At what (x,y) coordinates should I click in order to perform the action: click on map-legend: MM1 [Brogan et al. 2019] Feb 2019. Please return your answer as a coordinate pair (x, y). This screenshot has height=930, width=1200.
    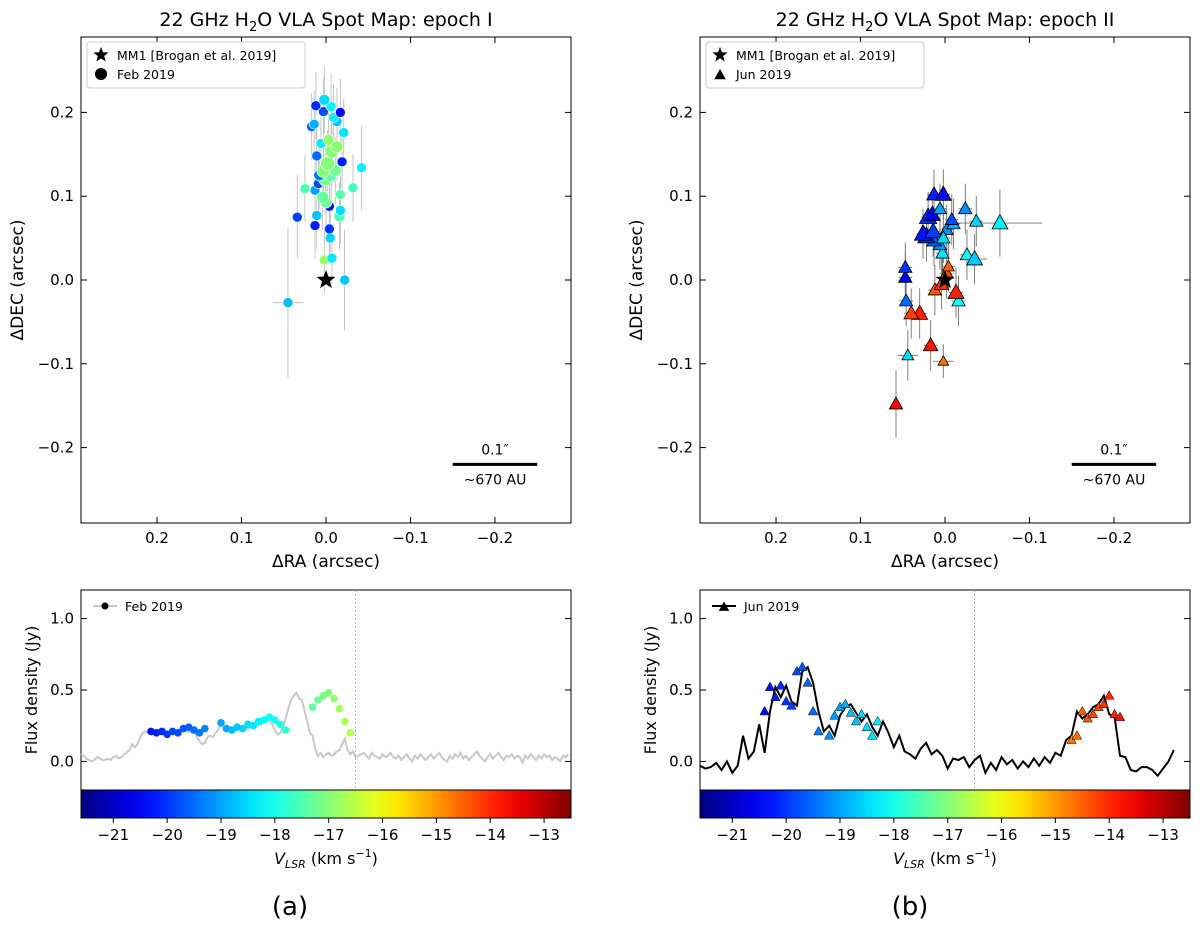
    Looking at the image, I should click on (196, 65).